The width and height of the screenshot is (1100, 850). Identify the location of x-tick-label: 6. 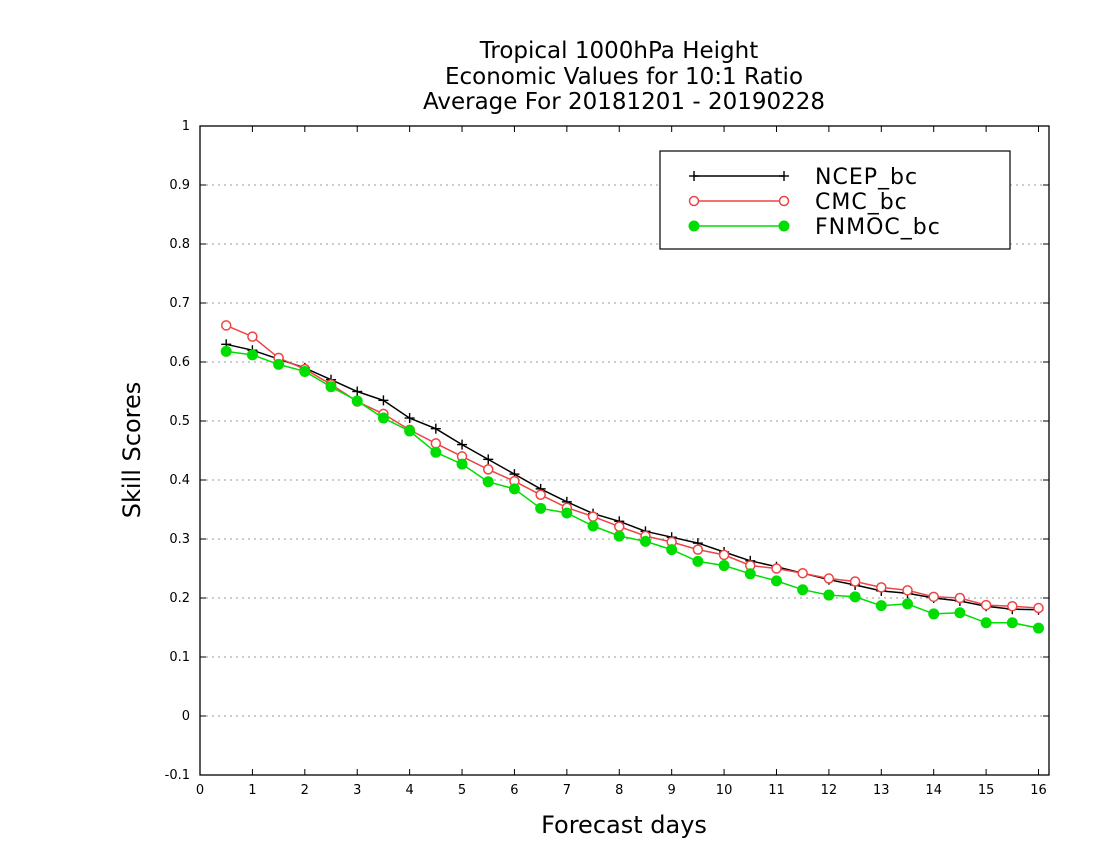
(514, 790).